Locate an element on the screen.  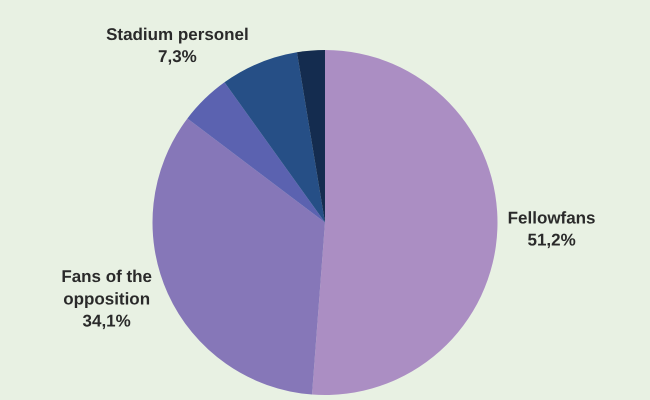
data-label: 51,2% is located at coordinates (551, 240).